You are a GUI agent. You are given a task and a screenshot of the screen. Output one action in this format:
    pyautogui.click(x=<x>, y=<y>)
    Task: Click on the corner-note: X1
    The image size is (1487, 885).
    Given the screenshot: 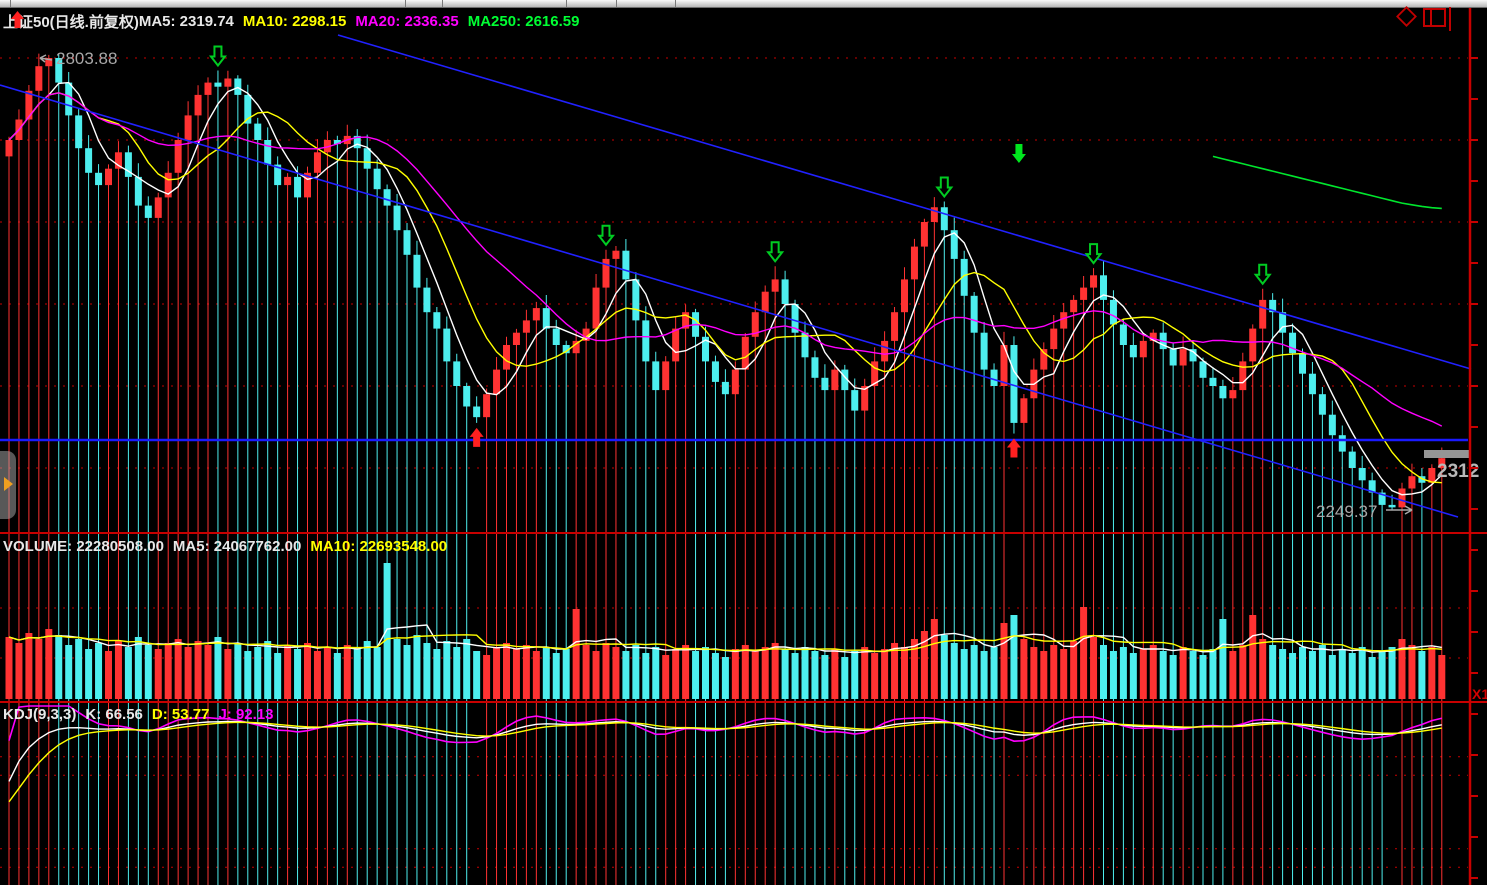 What is the action you would take?
    pyautogui.click(x=1479, y=694)
    